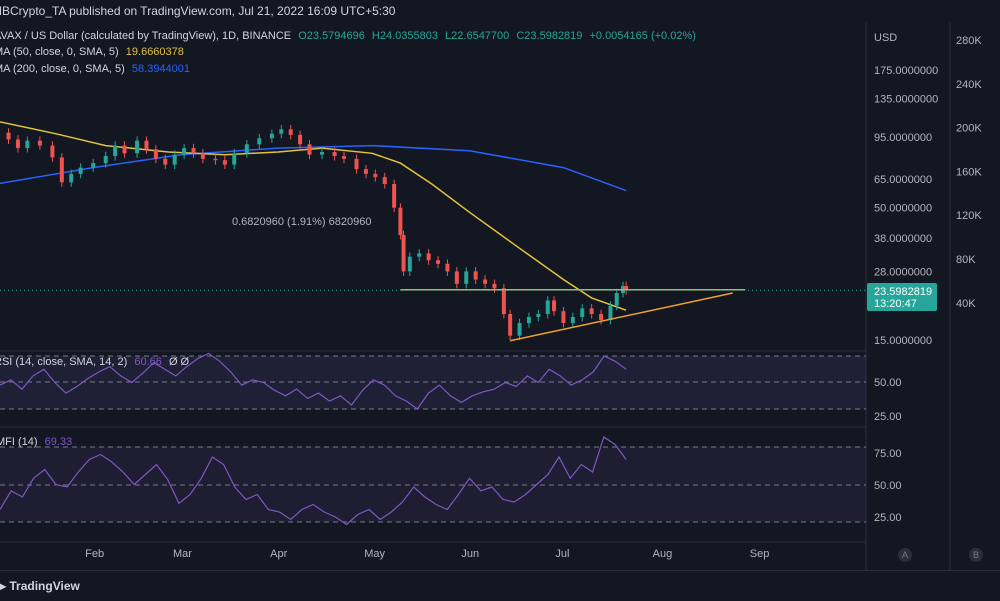 Image resolution: width=1000 pixels, height=601 pixels. I want to click on tradingview-icon: ▸, so click(3, 586).